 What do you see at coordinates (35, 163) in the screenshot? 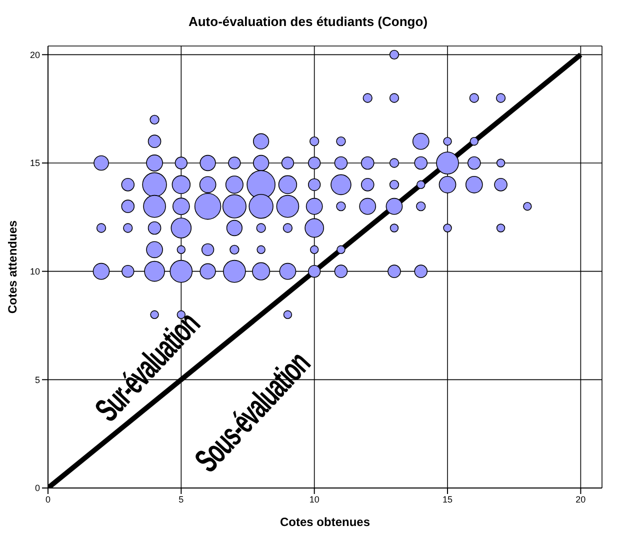
I see `y-tick-label: 15` at bounding box center [35, 163].